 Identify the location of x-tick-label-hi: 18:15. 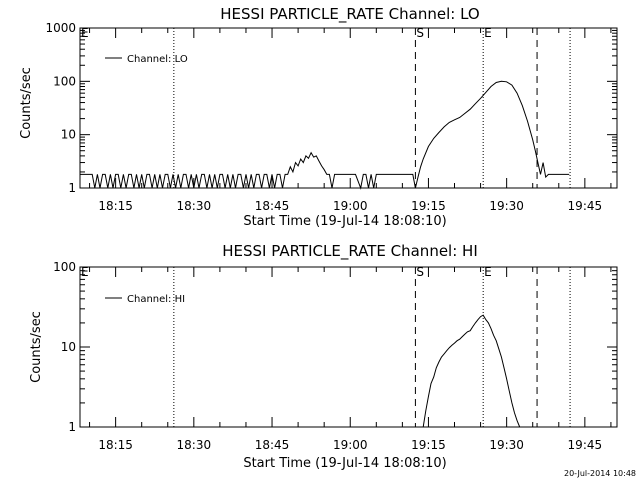
(115, 445).